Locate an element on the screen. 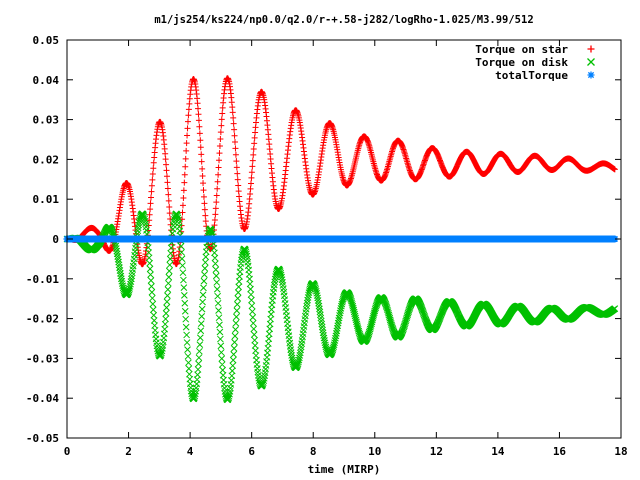  series-totaltorque is located at coordinates (341, 239).